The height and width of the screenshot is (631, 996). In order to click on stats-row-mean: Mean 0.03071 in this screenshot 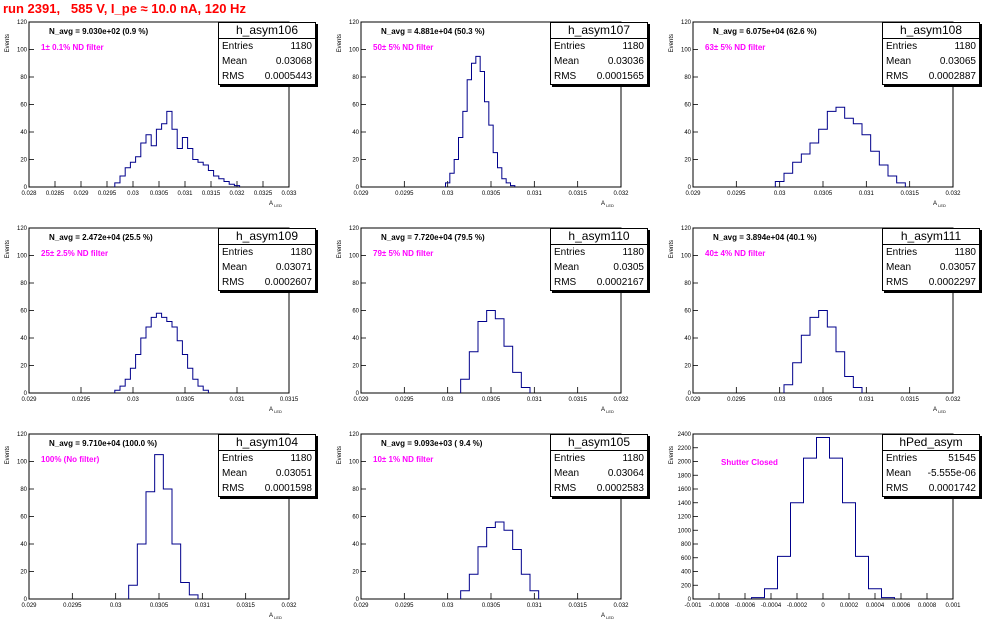, I will do `click(267, 267)`.